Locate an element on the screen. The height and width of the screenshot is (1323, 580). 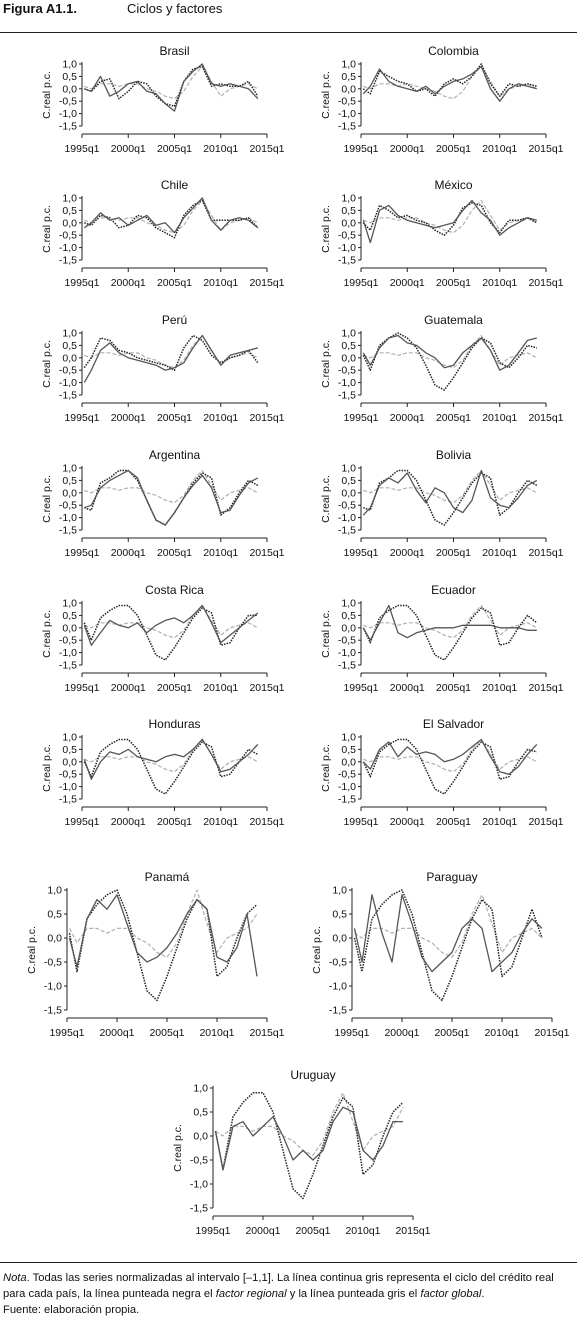
chart-title: Ecuador is located at coordinates (453, 590).